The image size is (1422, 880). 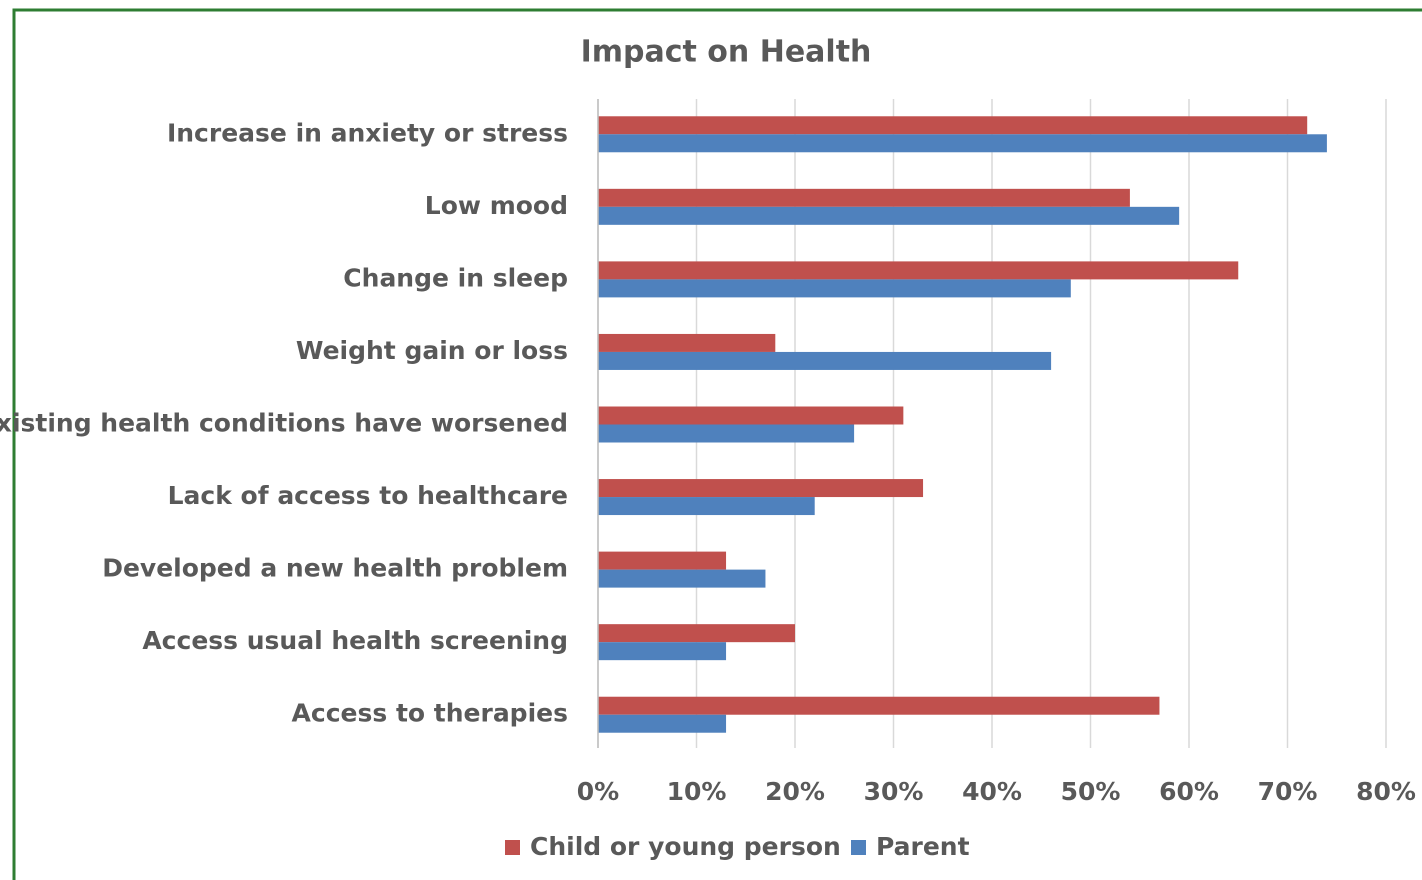 I want to click on x-tick-label: 70%, so click(x=1288, y=791).